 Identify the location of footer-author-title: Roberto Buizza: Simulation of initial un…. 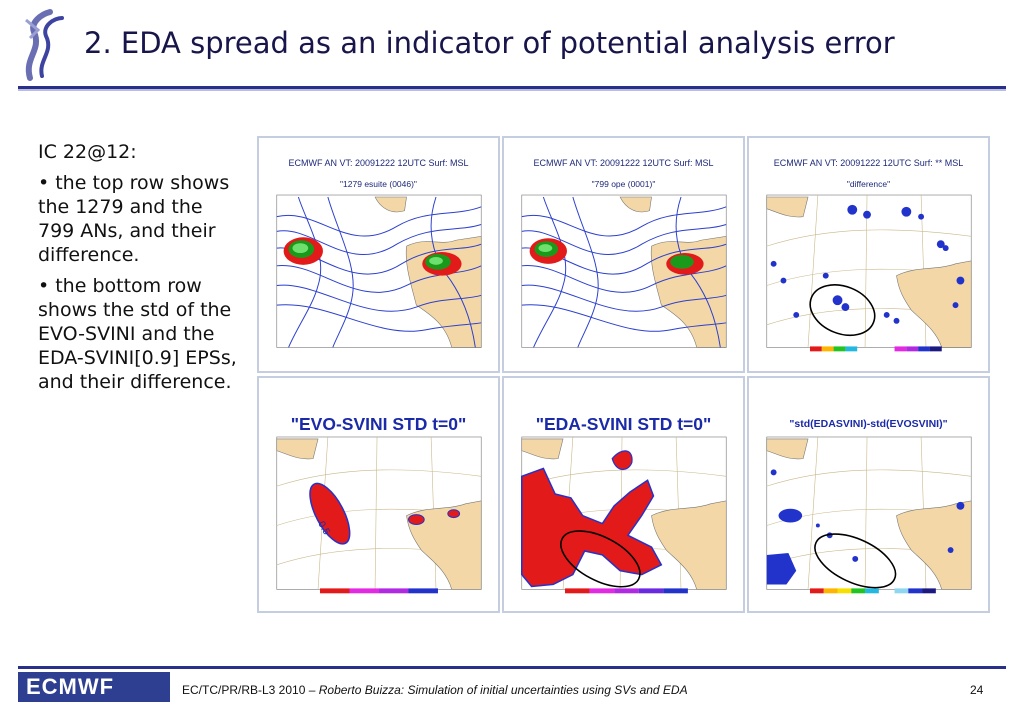
(503, 690).